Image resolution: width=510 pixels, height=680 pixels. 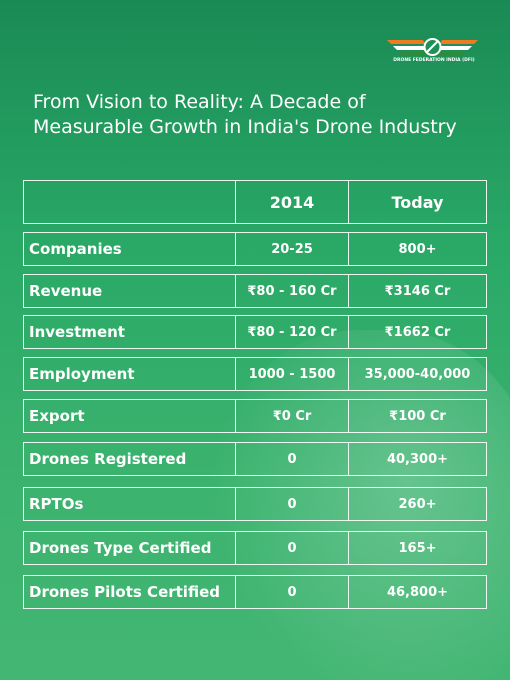 I want to click on table-cell: ₹3146 Cr, so click(x=417, y=291).